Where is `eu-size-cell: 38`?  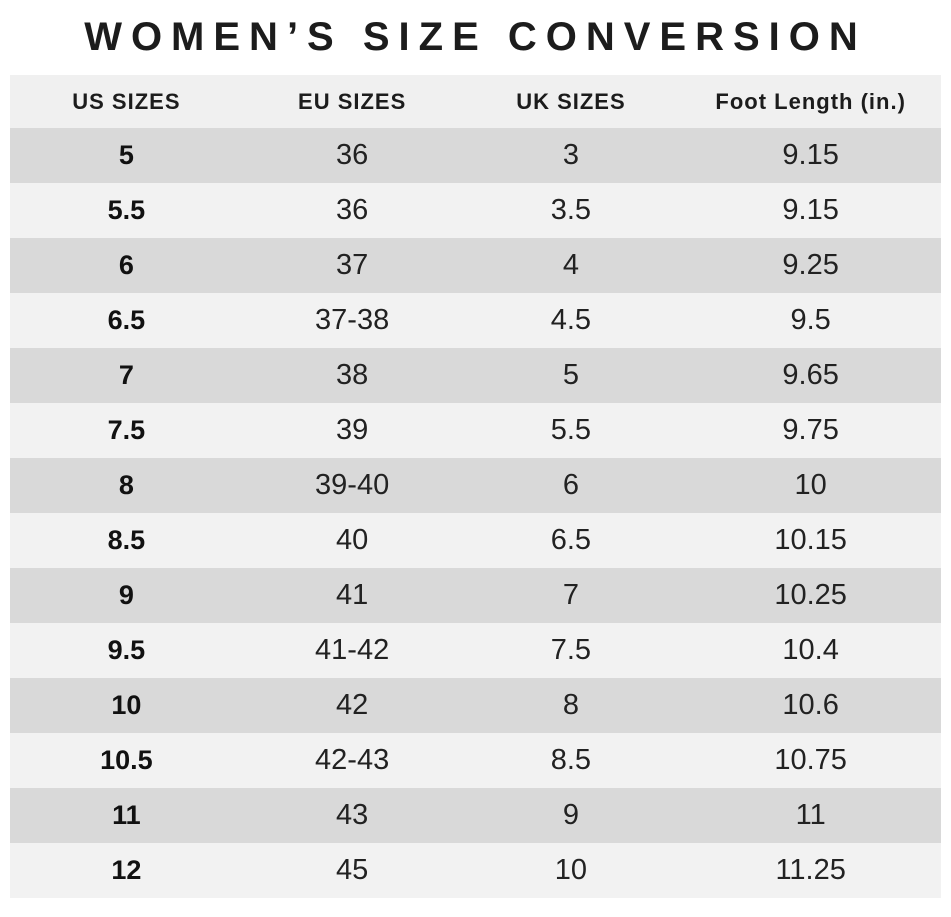
eu-size-cell: 38 is located at coordinates (352, 375).